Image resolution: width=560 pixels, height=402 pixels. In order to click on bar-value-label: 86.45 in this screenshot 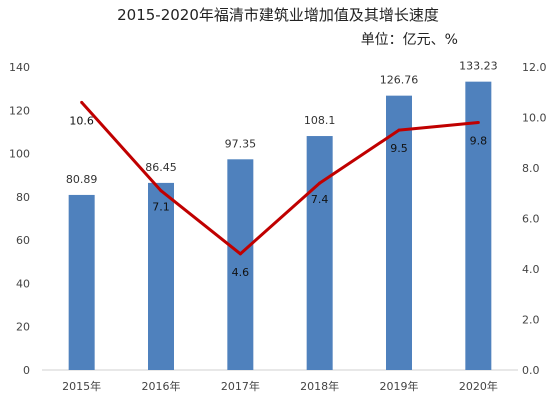, I will do `click(161, 167)`.